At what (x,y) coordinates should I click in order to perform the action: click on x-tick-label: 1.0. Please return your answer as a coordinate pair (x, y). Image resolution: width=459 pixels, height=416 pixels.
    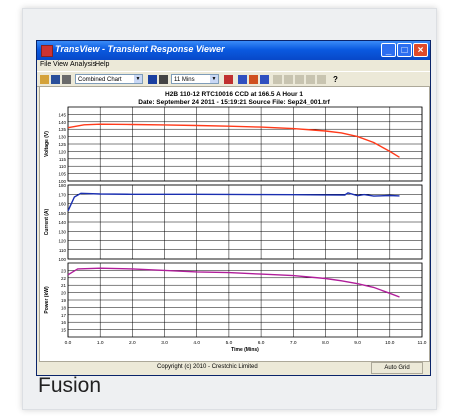
    Looking at the image, I should click on (100, 343).